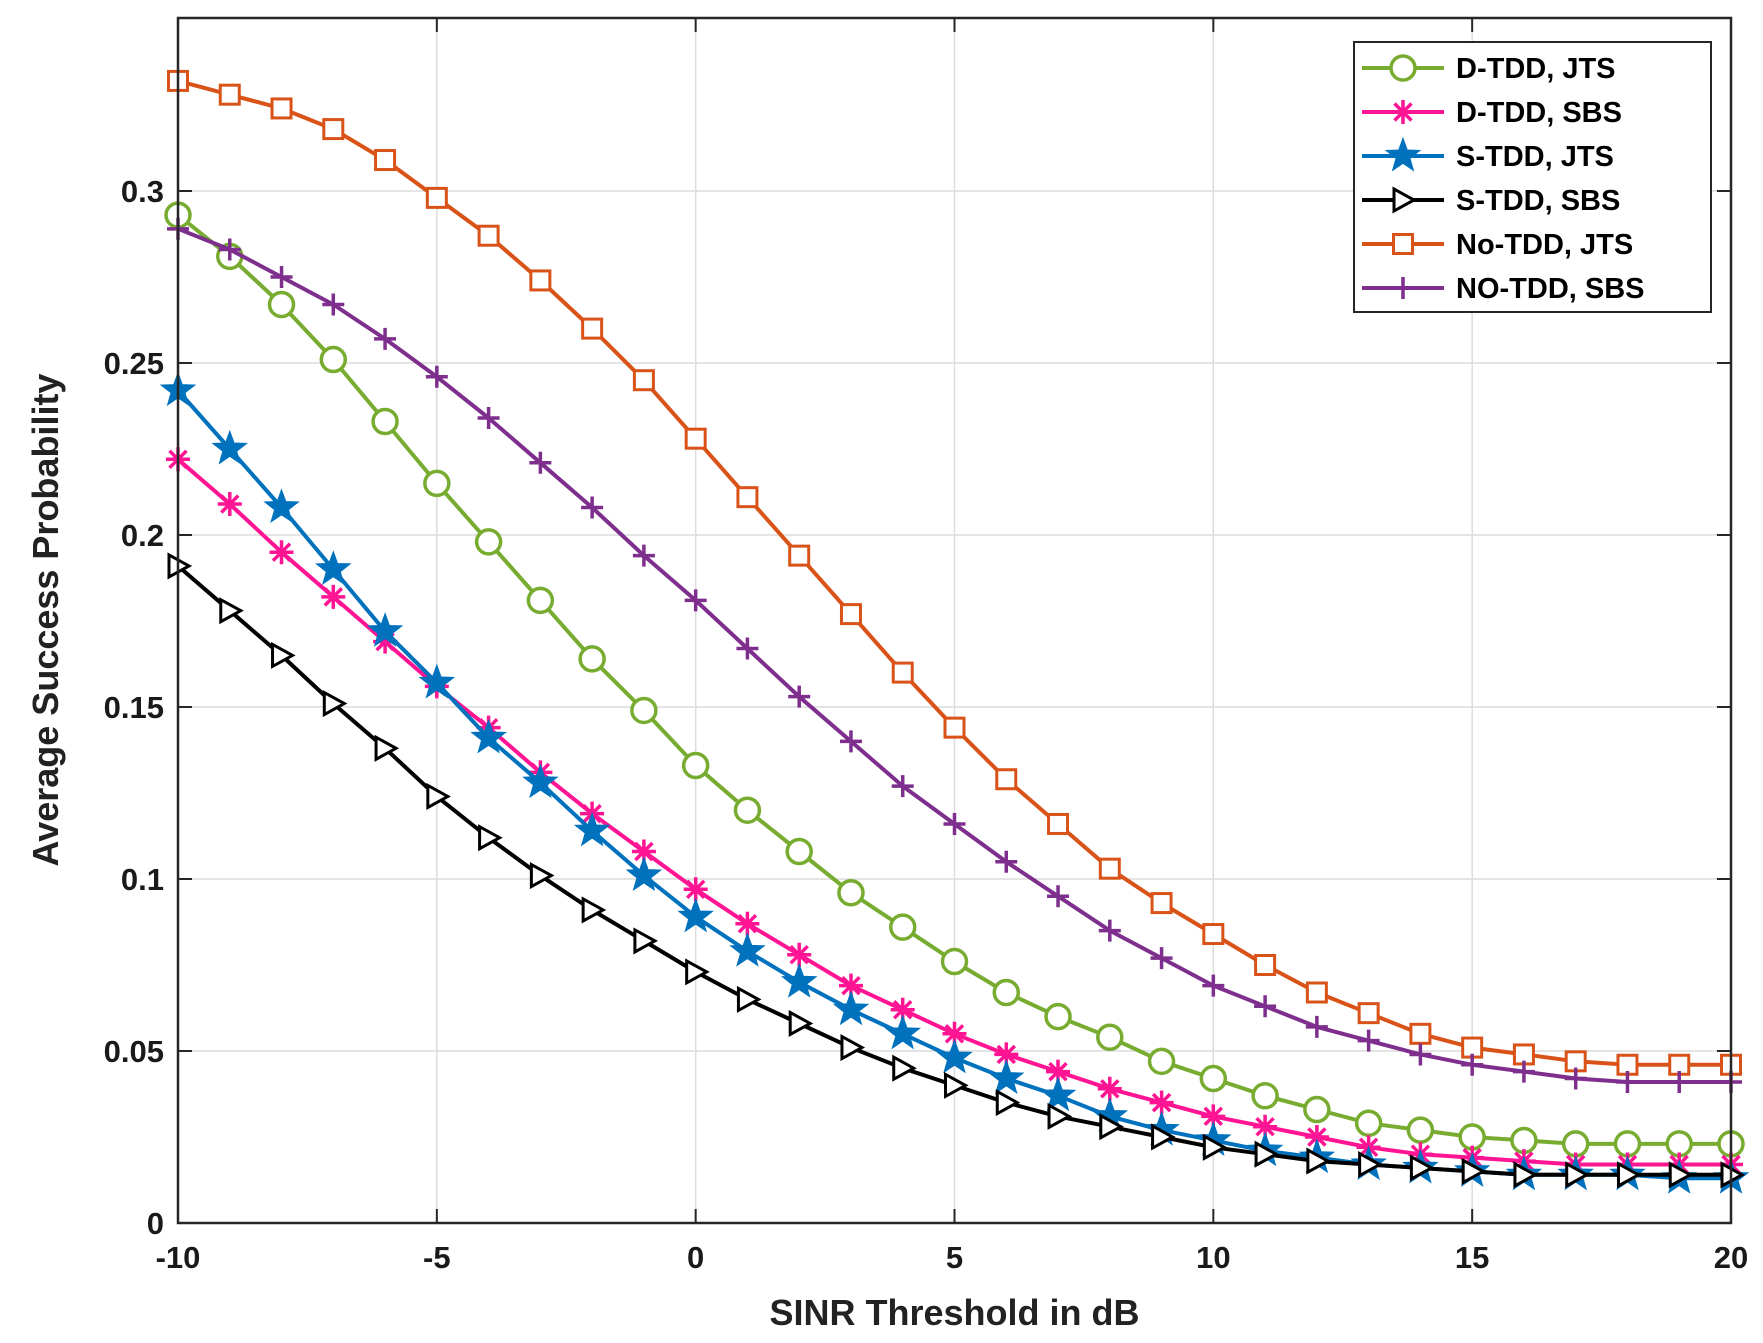 This screenshot has height=1343, width=1763. What do you see at coordinates (695, 1257) in the screenshot?
I see `x-tick-label: 0` at bounding box center [695, 1257].